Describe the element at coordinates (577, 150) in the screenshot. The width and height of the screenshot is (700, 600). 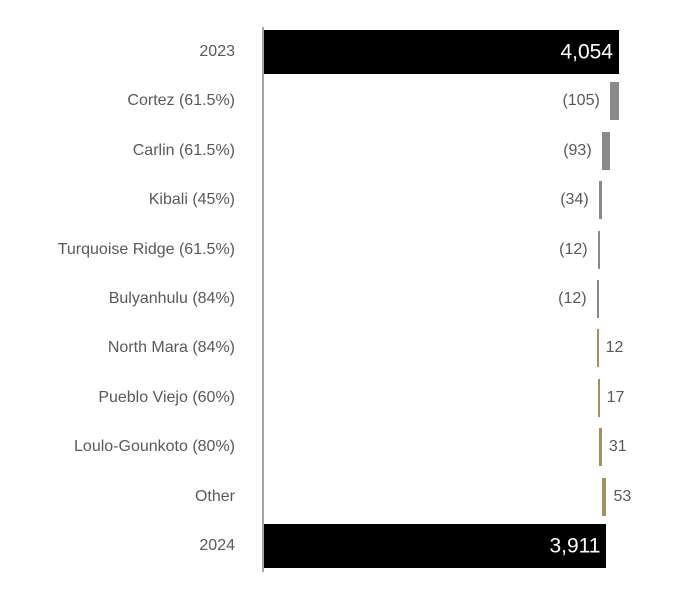
I see `value-carlin-61-5: (93)` at that location.